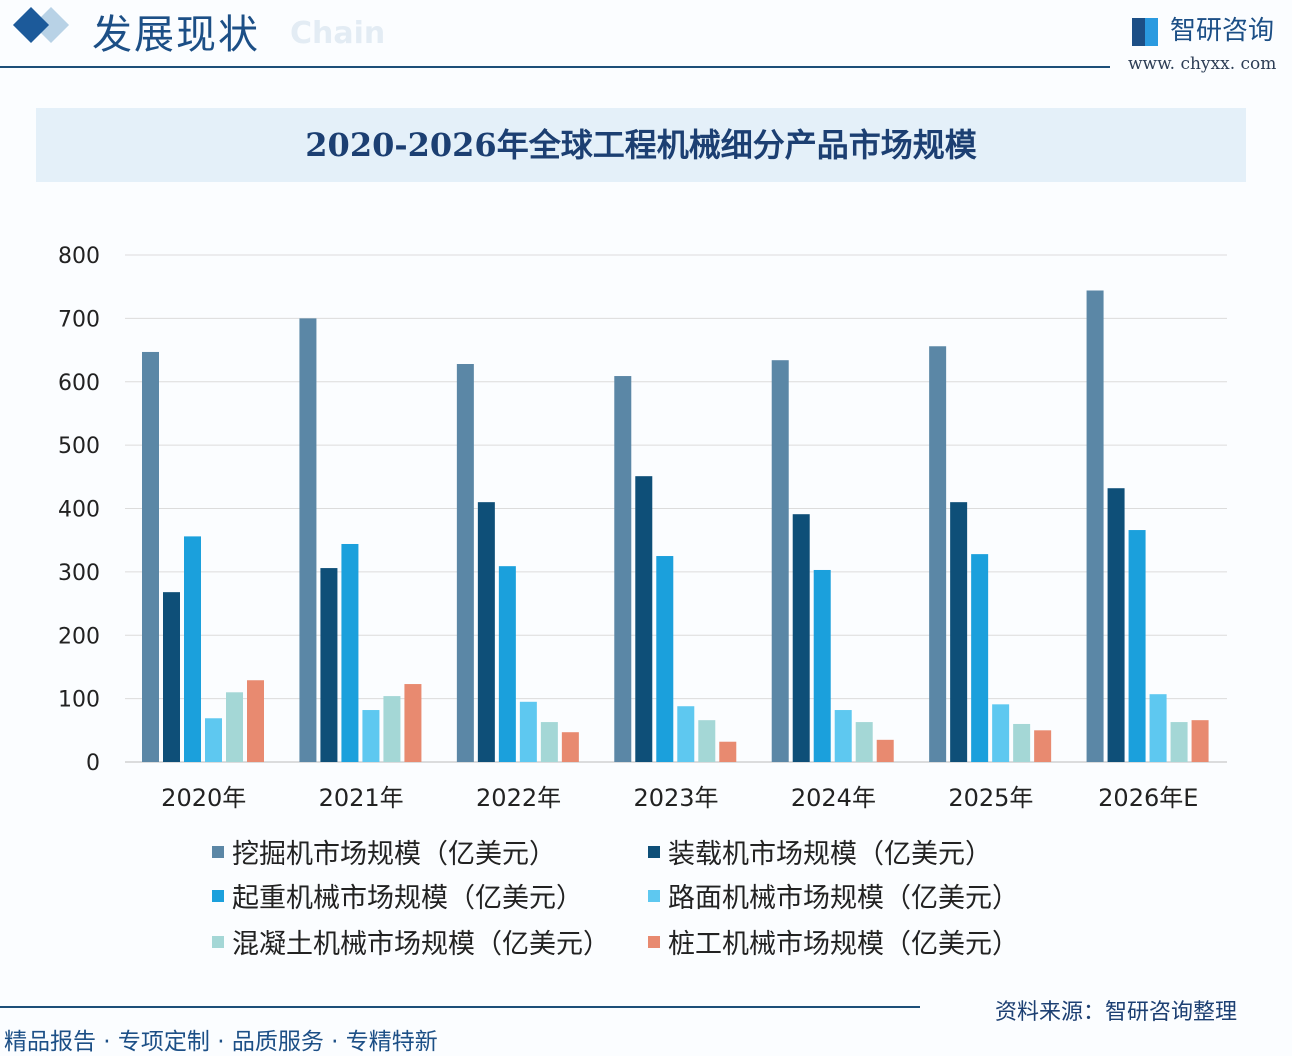 The height and width of the screenshot is (1056, 1292). Describe the element at coordinates (990, 798) in the screenshot. I see `x-tick-label: 2025年` at that location.